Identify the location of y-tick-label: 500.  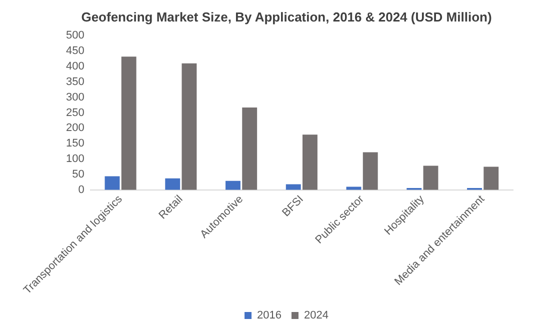
(75, 36).